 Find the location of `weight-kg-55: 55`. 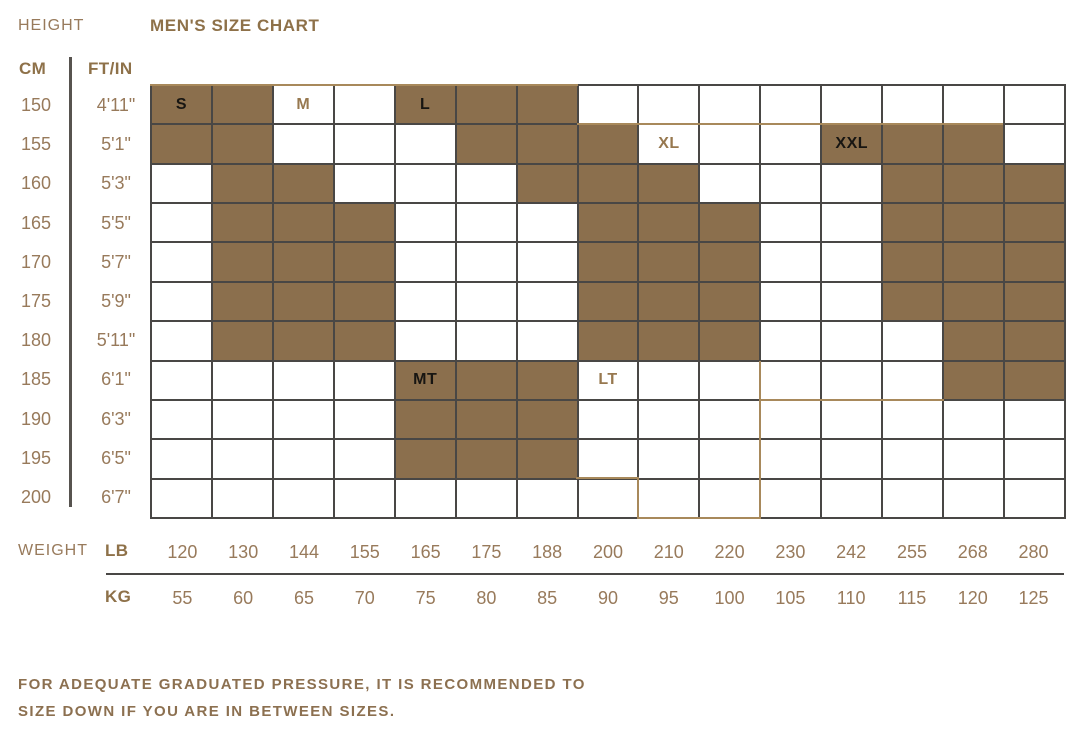

weight-kg-55: 55 is located at coordinates (182, 597).